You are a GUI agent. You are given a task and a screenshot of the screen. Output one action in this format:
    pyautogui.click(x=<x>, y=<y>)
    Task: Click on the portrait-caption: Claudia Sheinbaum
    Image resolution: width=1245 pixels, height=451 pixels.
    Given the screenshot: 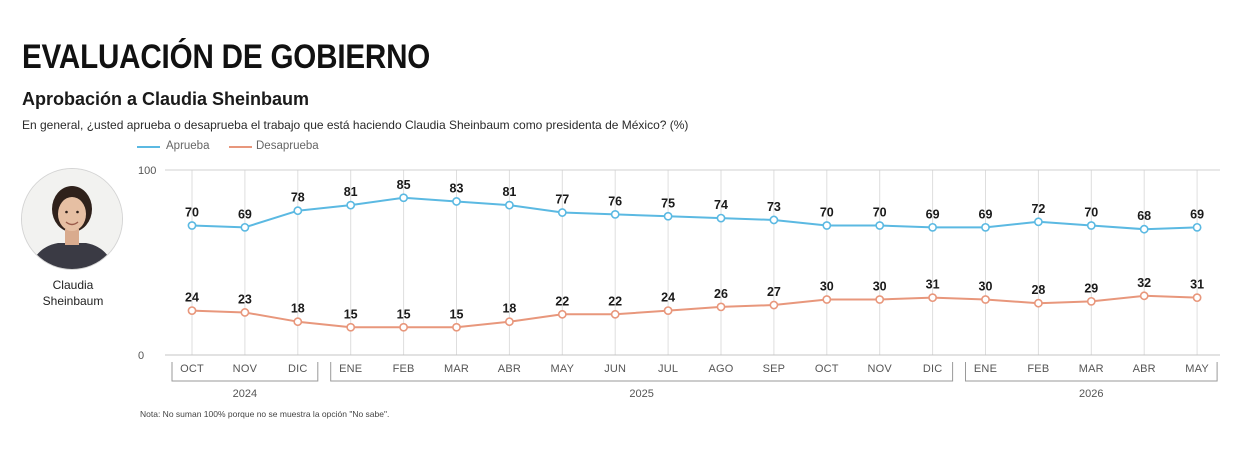 What is the action you would take?
    pyautogui.click(x=73, y=293)
    